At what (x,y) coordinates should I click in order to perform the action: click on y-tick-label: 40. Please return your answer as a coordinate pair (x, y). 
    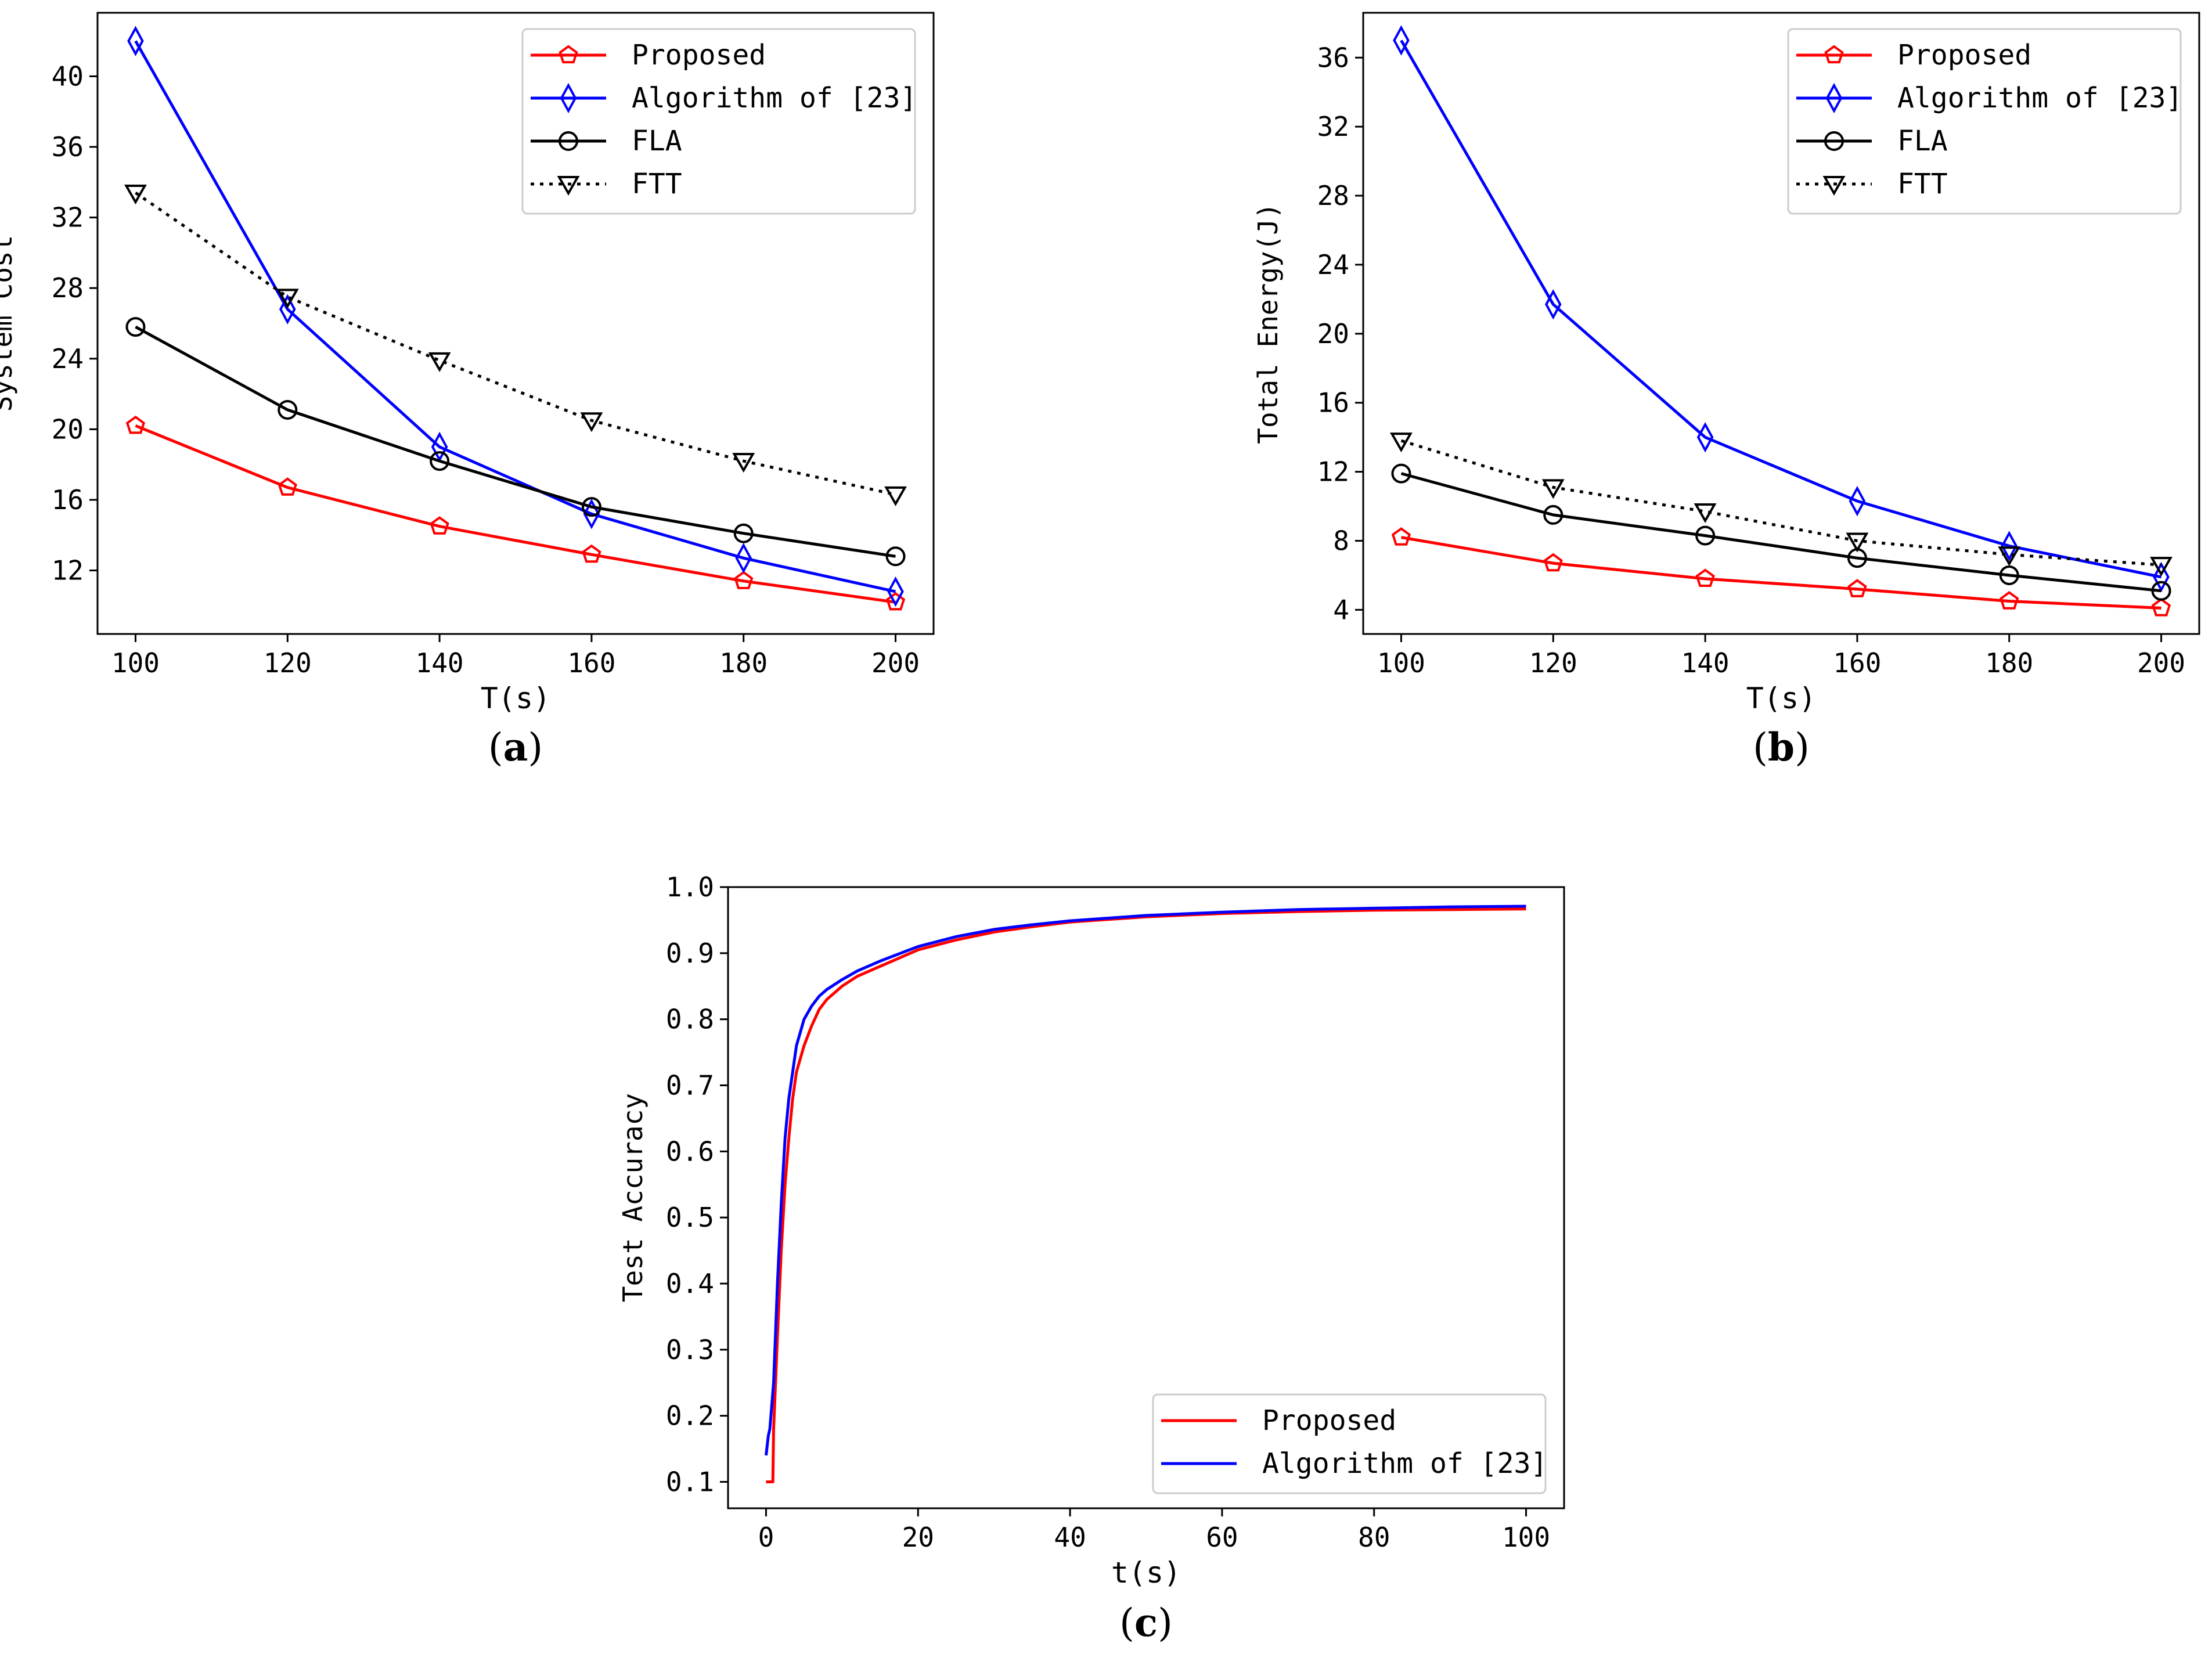
    Looking at the image, I should click on (68, 76).